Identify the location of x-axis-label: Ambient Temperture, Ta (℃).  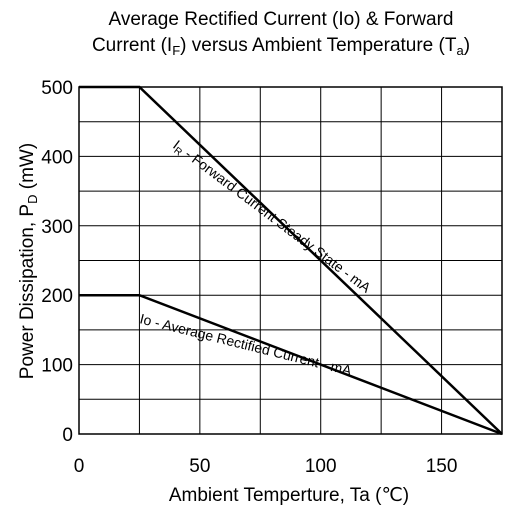
(289, 495).